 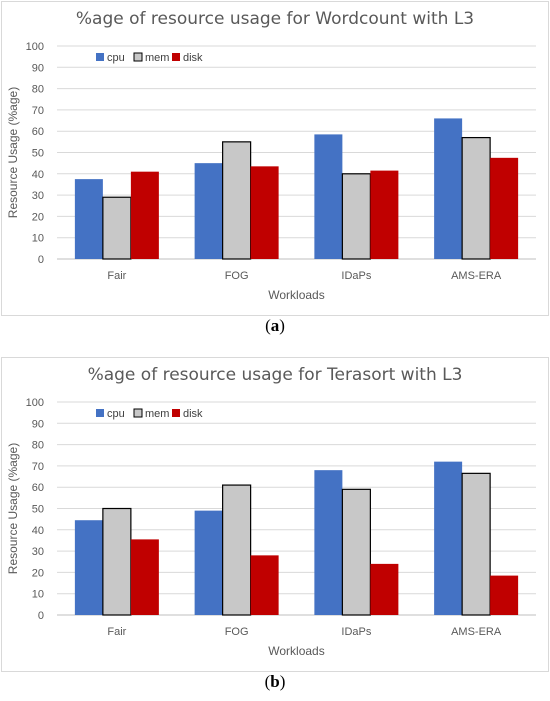 I want to click on caption-a-letter: a, so click(x=275, y=325).